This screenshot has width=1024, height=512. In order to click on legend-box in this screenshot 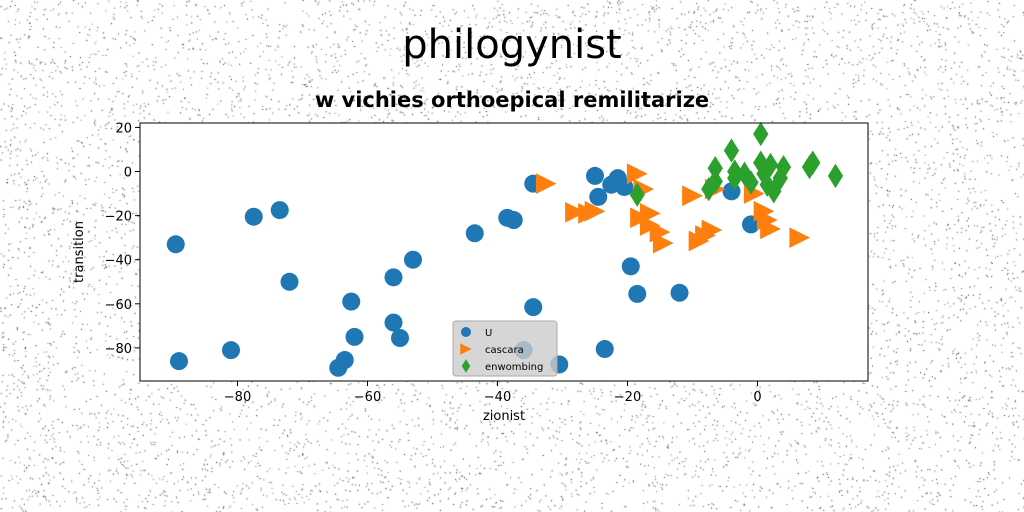, I will do `click(505, 348)`.